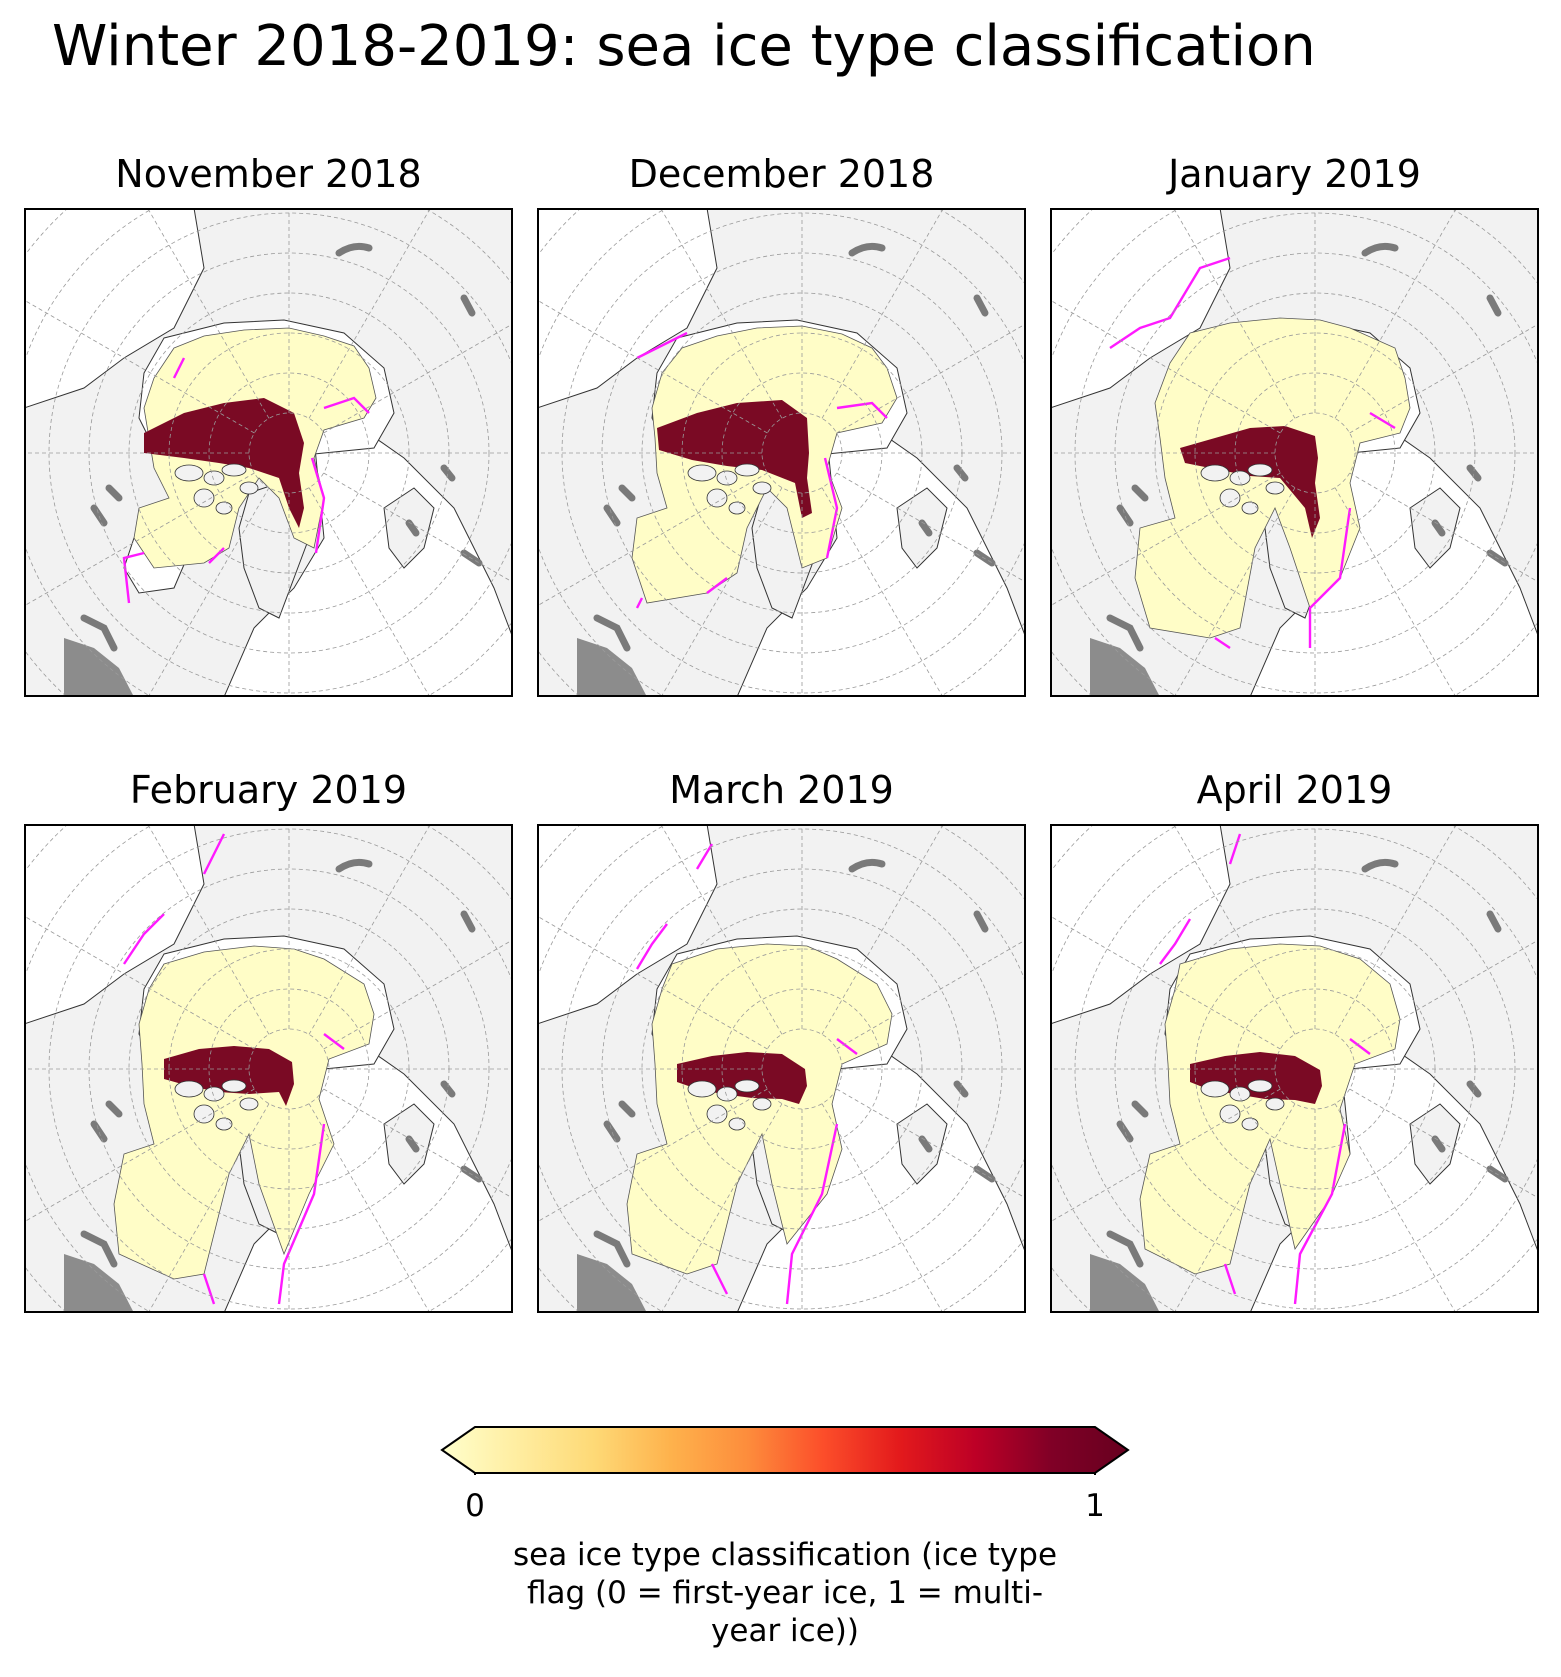  I want to click on colorbar, so click(785, 1454).